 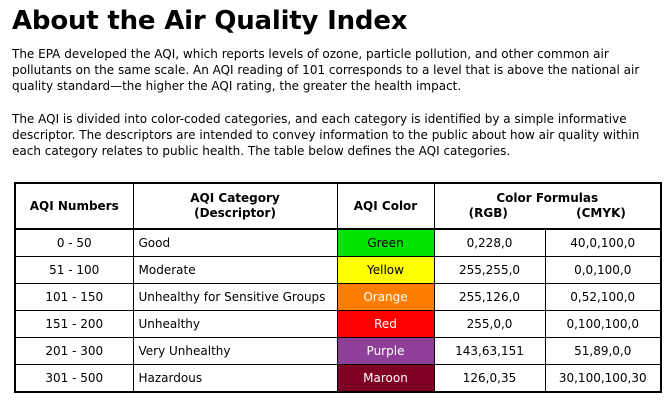 What do you see at coordinates (74, 297) in the screenshot?
I see `aqi-range-cell: 101 - 150` at bounding box center [74, 297].